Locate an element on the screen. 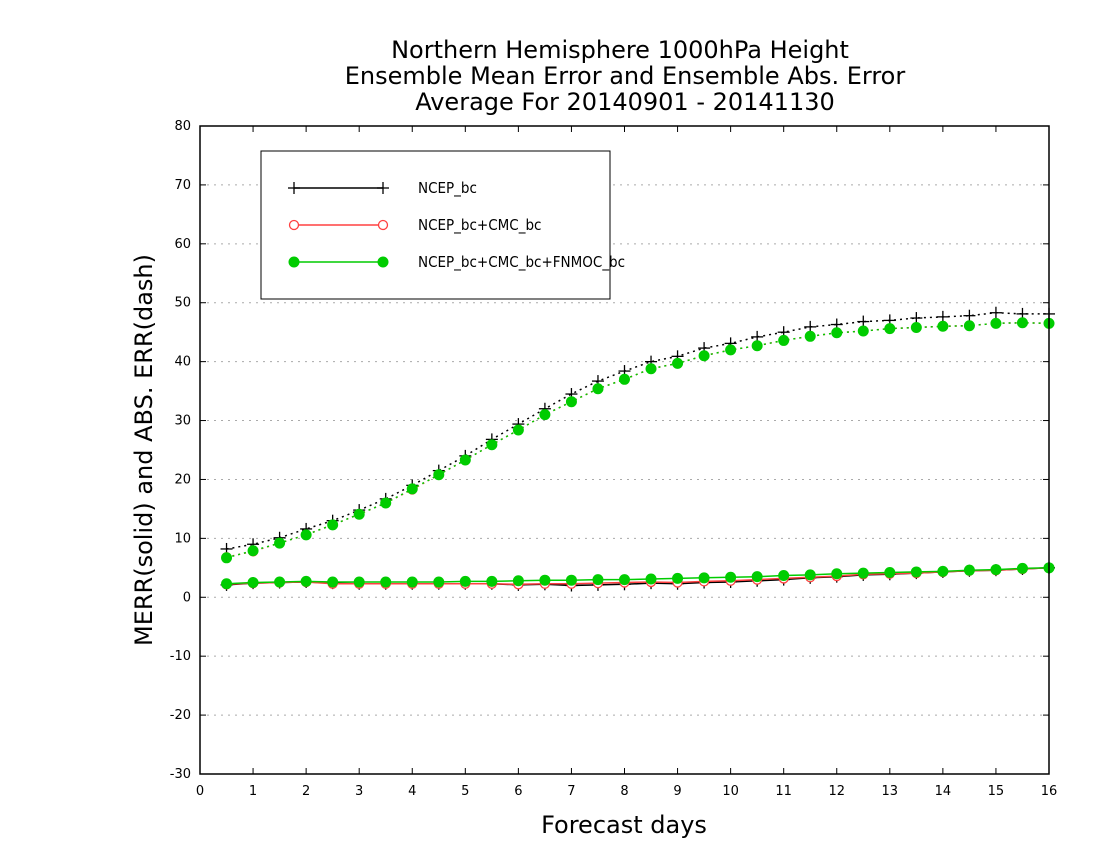 This screenshot has width=1100, height=850. y-tick-label: 0 is located at coordinates (187, 597).